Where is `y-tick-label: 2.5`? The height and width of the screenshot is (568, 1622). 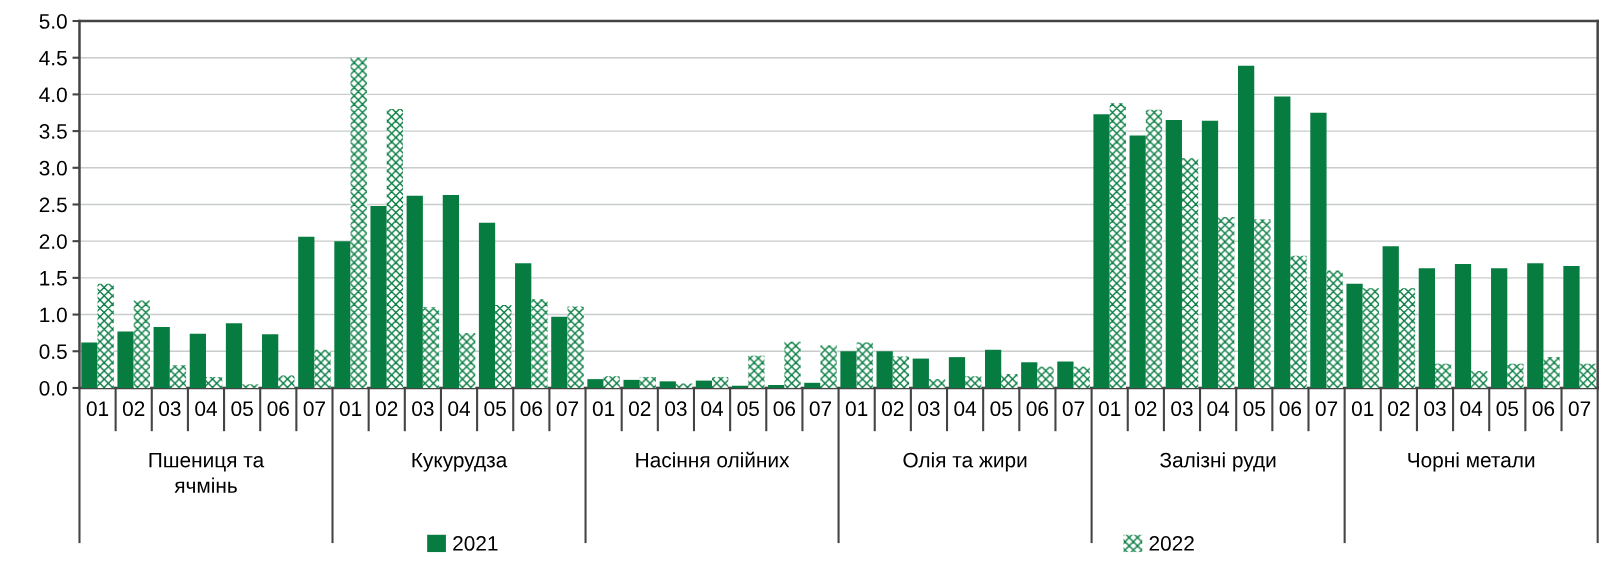 y-tick-label: 2.5 is located at coordinates (53, 205).